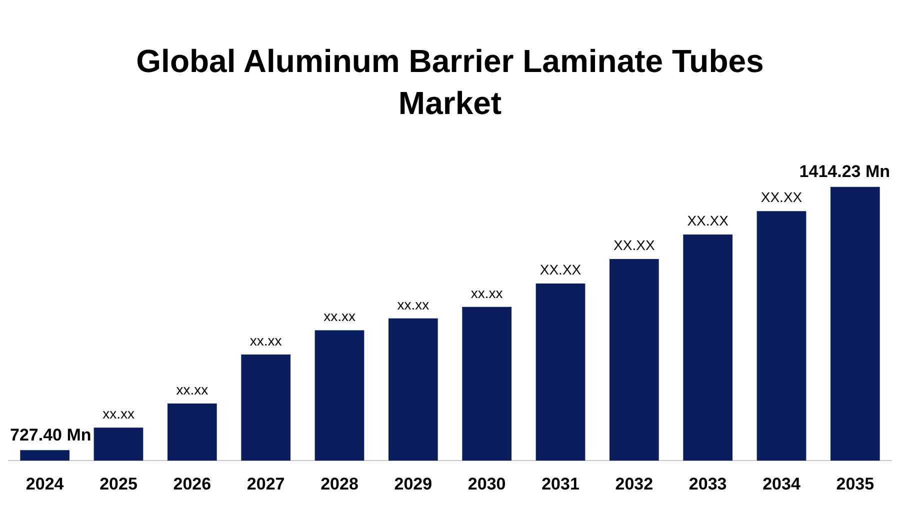 The image size is (900, 525). I want to click on x-tick-label: 2024, so click(45, 484).